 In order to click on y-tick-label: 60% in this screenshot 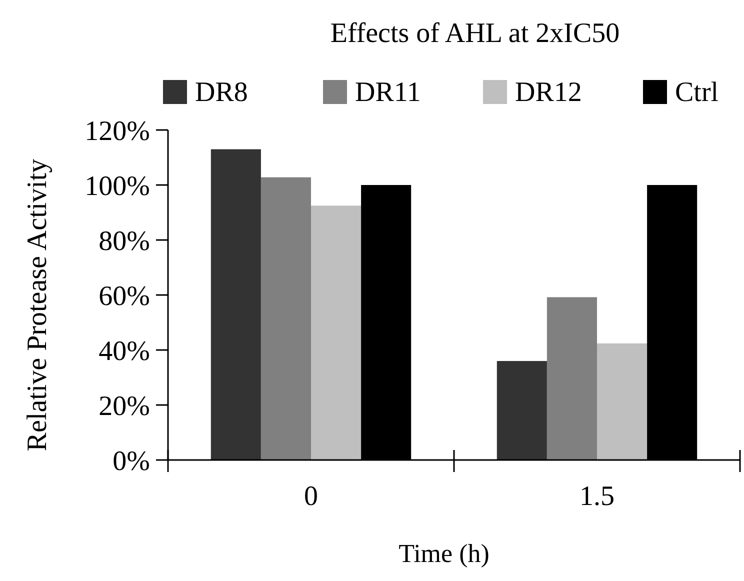, I will do `click(124, 296)`.